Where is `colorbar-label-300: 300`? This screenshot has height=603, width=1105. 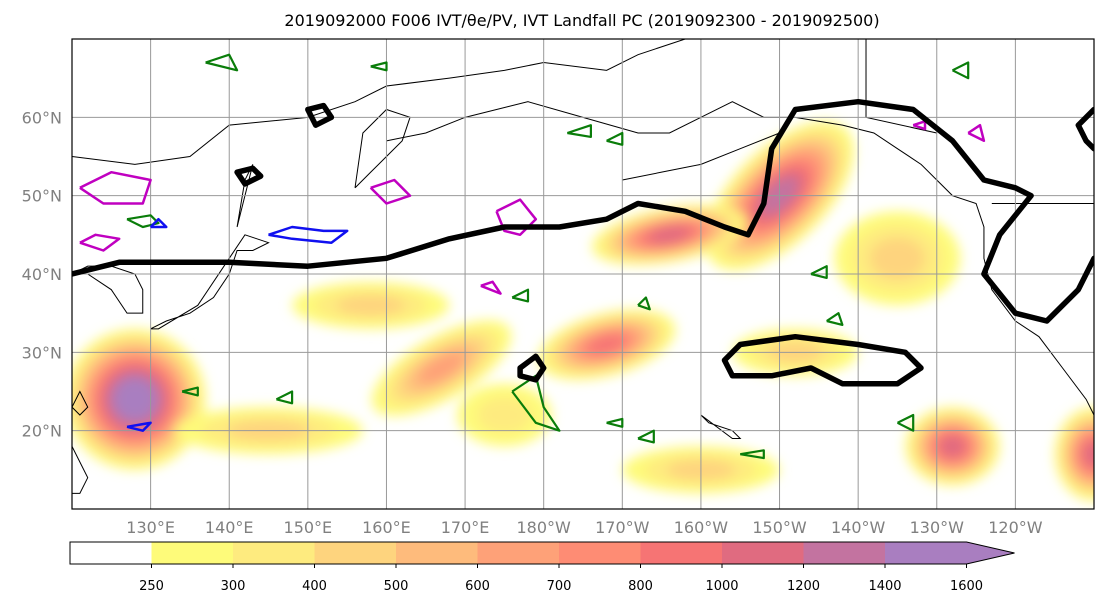 colorbar-label-300: 300 is located at coordinates (233, 586).